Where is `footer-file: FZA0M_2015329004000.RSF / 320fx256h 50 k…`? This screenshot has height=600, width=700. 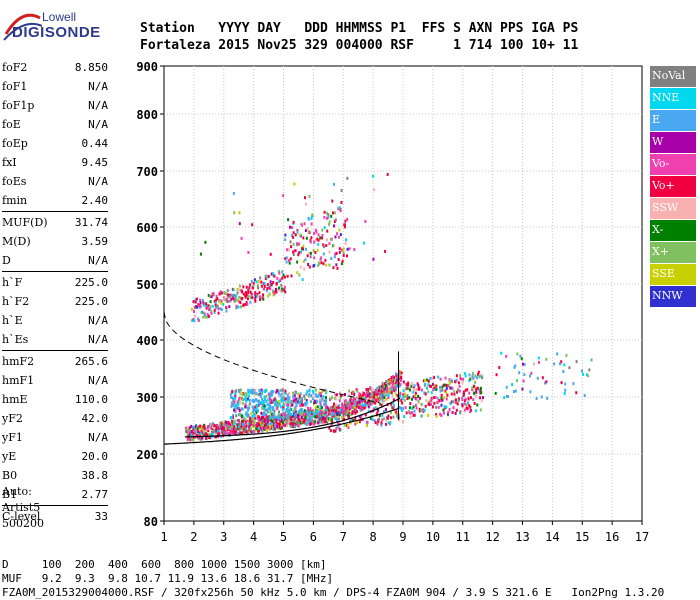
footer-file: FZA0M_2015329004000.RSF / 320fx256h 50 k… is located at coordinates (333, 592).